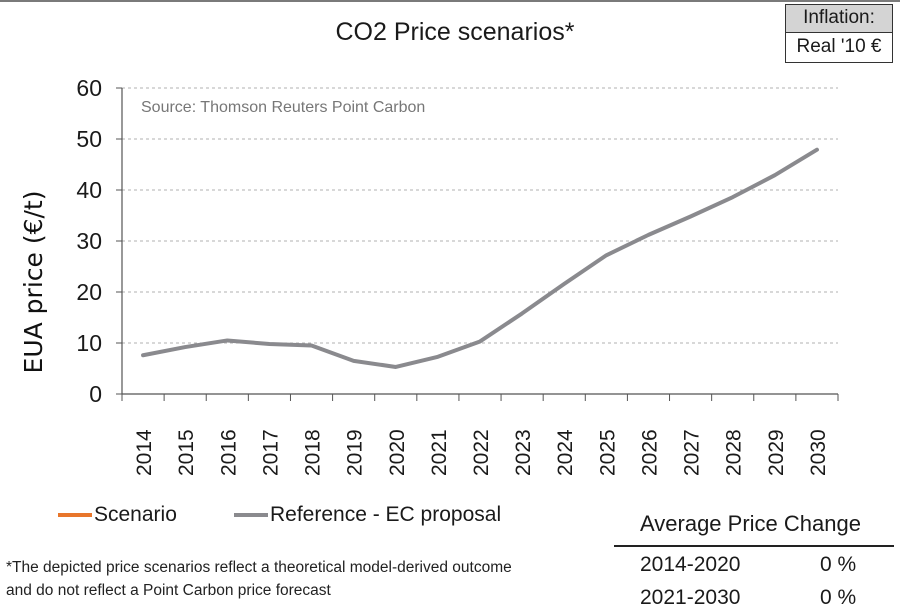 This screenshot has height=610, width=900. I want to click on y-tick-label: 30, so click(89, 241).